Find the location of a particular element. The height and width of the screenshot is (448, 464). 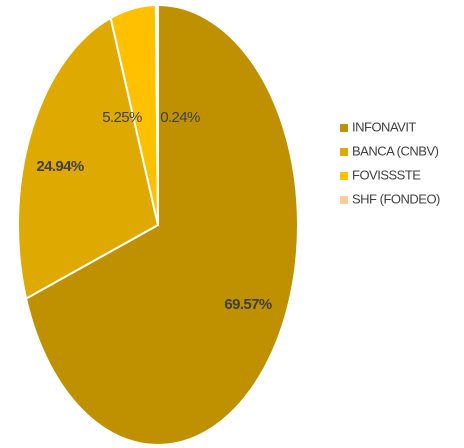

legend-label: BANCA (CNBV) is located at coordinates (395, 150).